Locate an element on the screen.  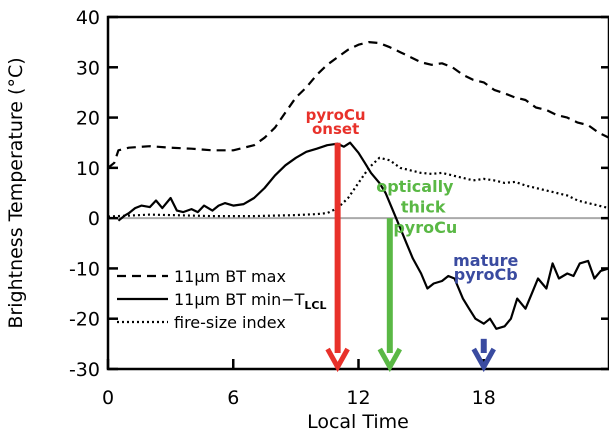
annotation-label-line: optically is located at coordinates (415, 186).